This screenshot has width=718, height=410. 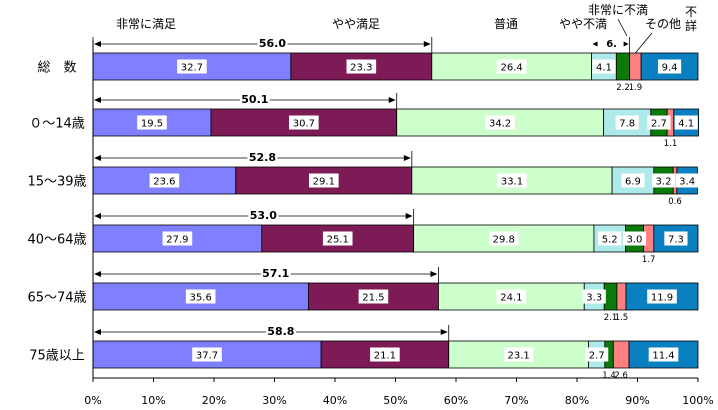 What do you see at coordinates (611, 318) in the screenshot?
I see `value-label-below: 2.1` at bounding box center [611, 318].